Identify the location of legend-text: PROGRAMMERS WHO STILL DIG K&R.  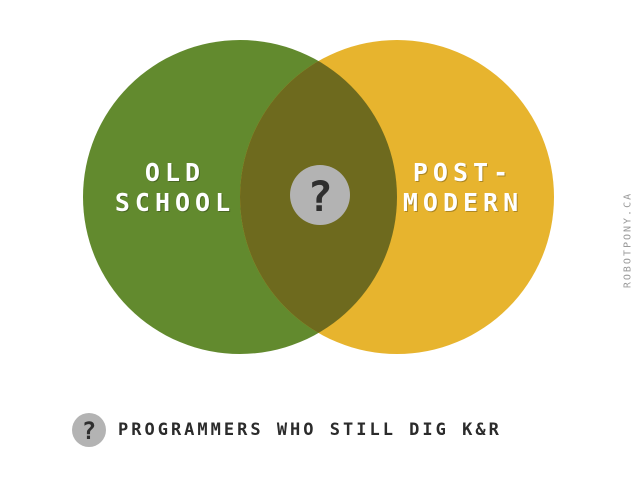
(310, 430).